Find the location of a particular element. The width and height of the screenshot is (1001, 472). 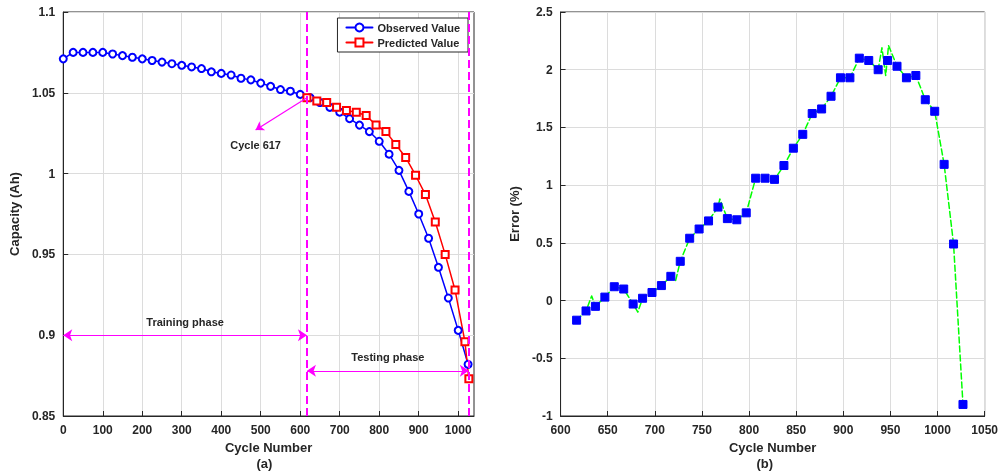

x-tick-label: 650 is located at coordinates (608, 430).